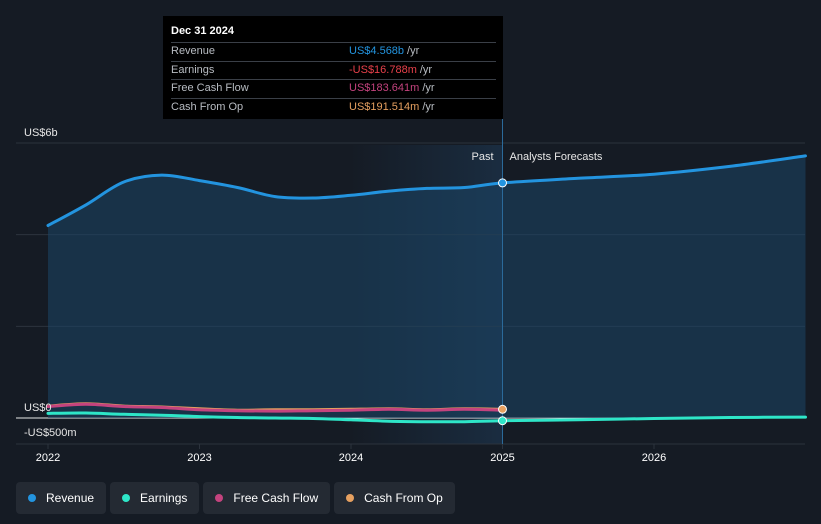 This screenshot has height=524, width=821. I want to click on cash-from-op-marker, so click(502, 409).